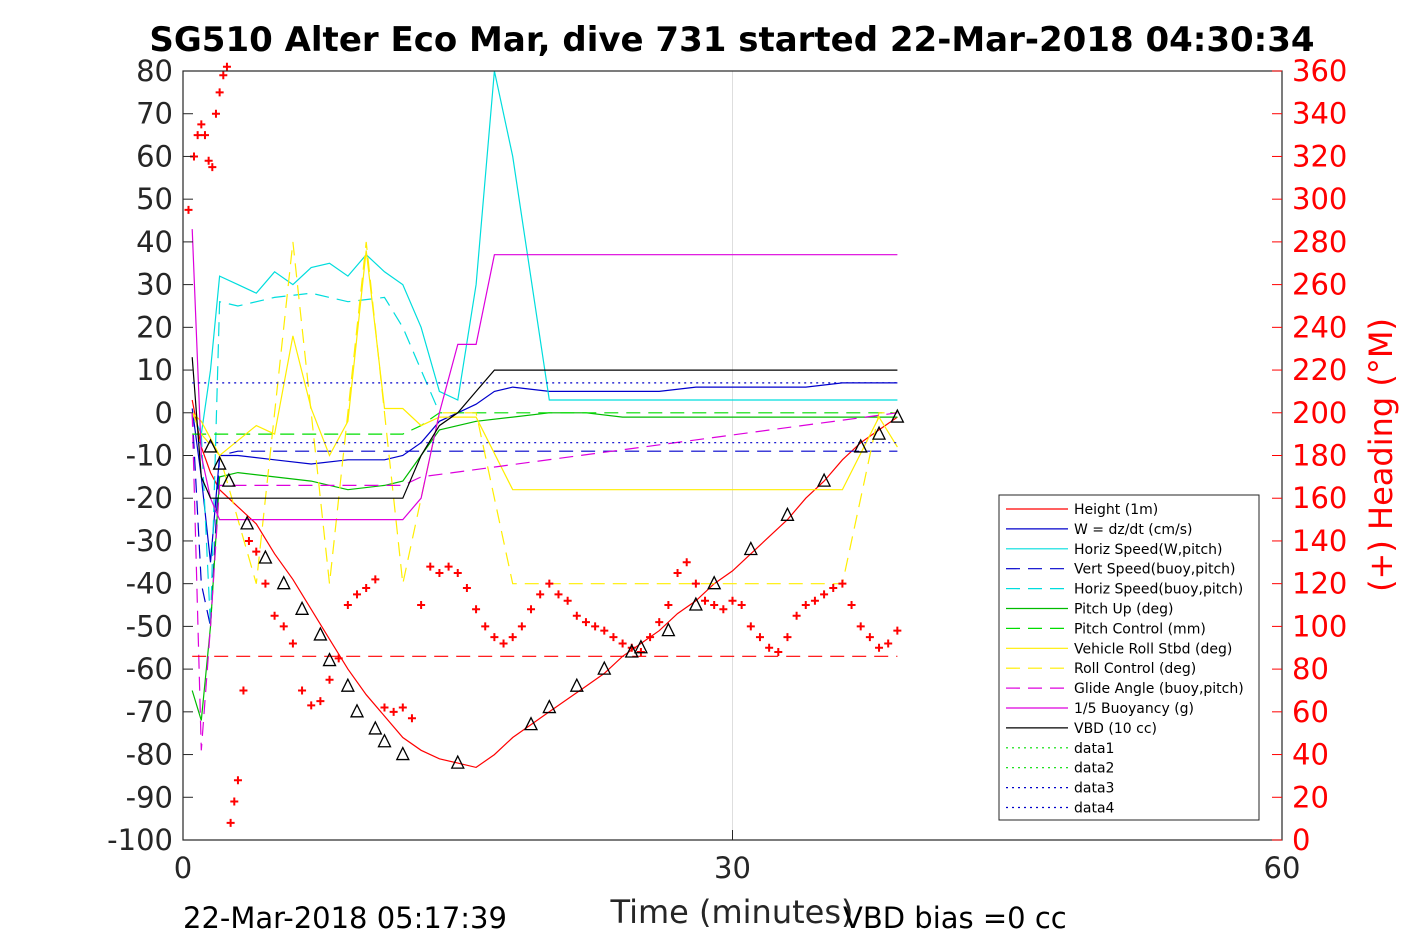 The height and width of the screenshot is (945, 1417). What do you see at coordinates (1158, 590) in the screenshot?
I see `legend-entry: Horiz Speed(buoy,pitch)` at bounding box center [1158, 590].